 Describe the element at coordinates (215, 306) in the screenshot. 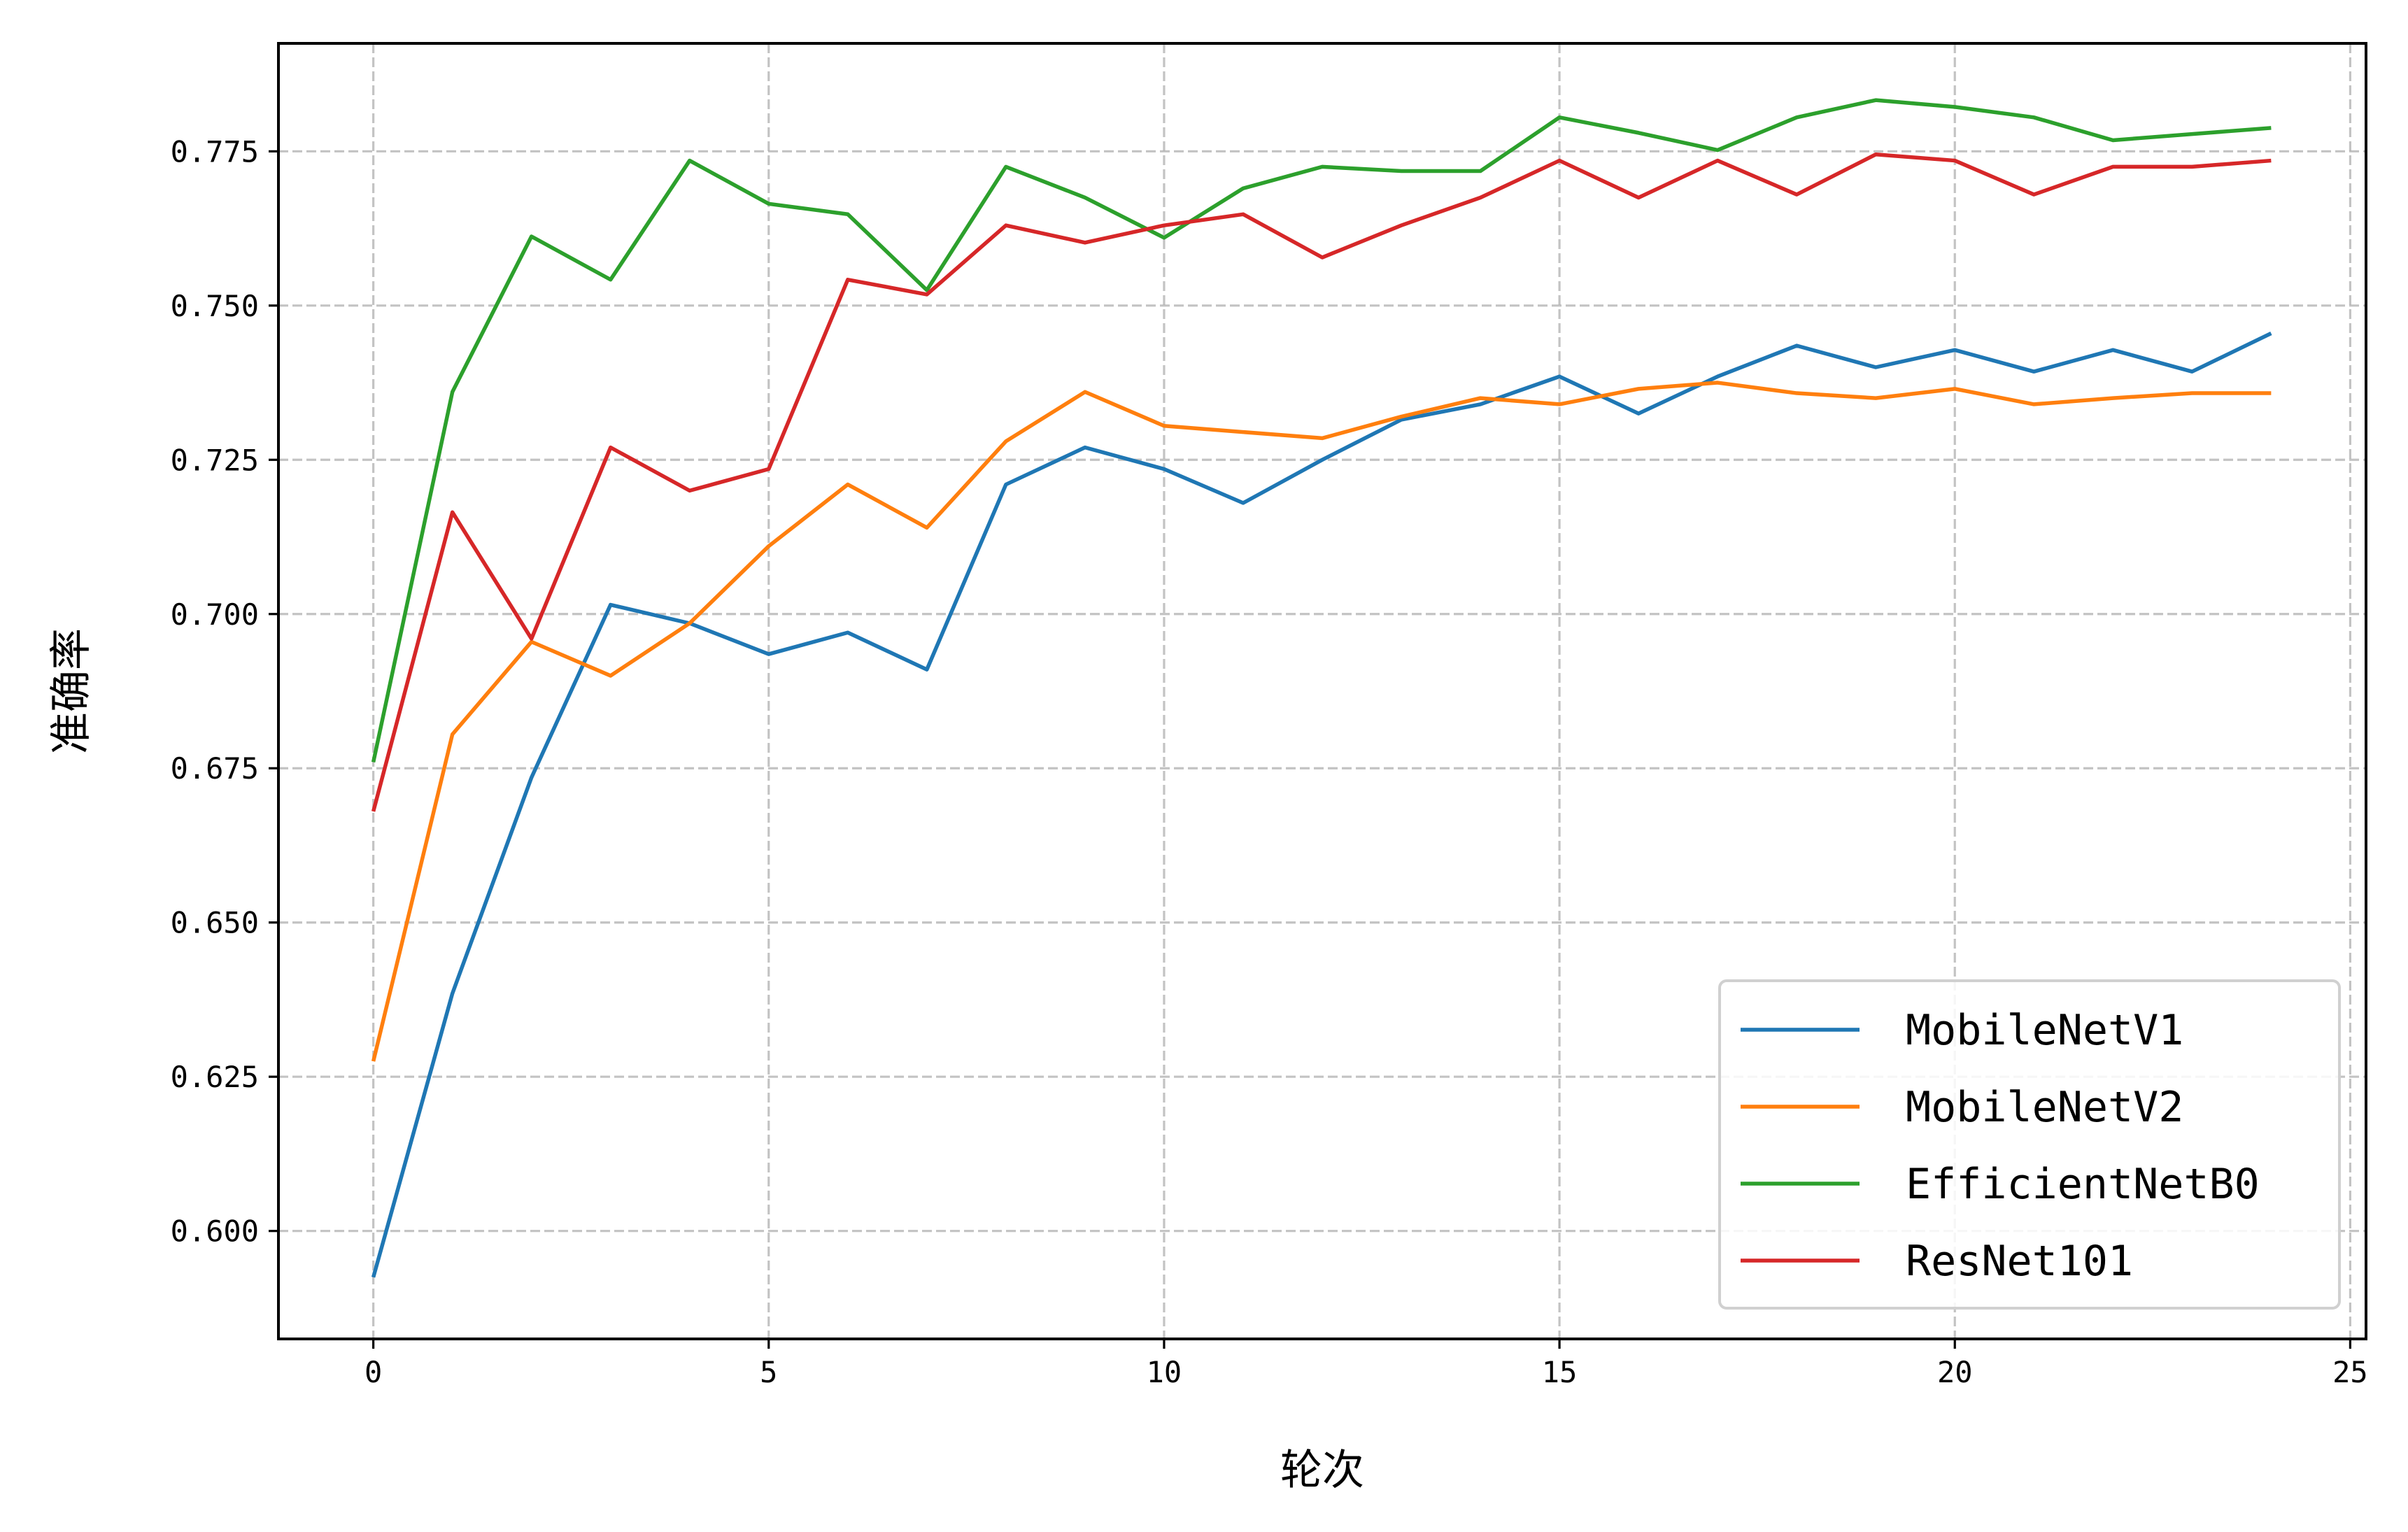

I see `y-tick-label: 0.750` at that location.